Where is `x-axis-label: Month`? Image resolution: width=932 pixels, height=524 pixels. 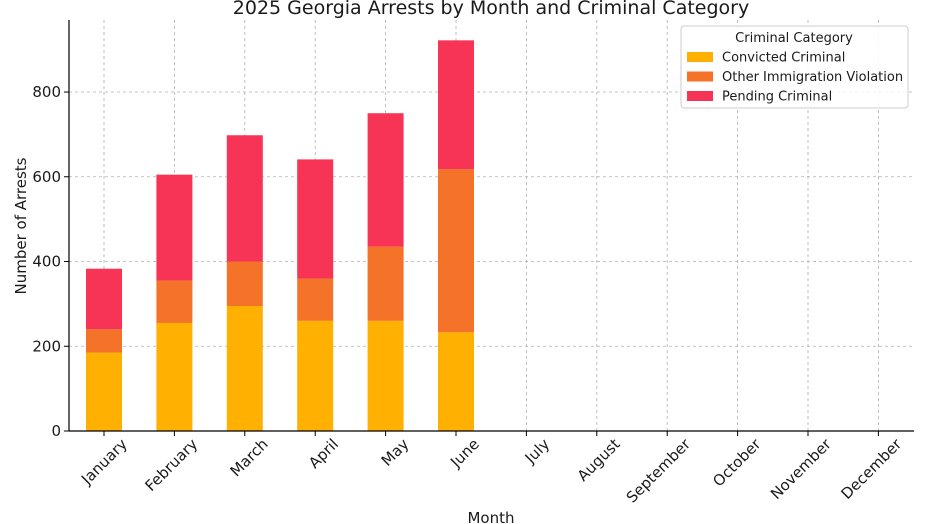
x-axis-label: Month is located at coordinates (490, 516).